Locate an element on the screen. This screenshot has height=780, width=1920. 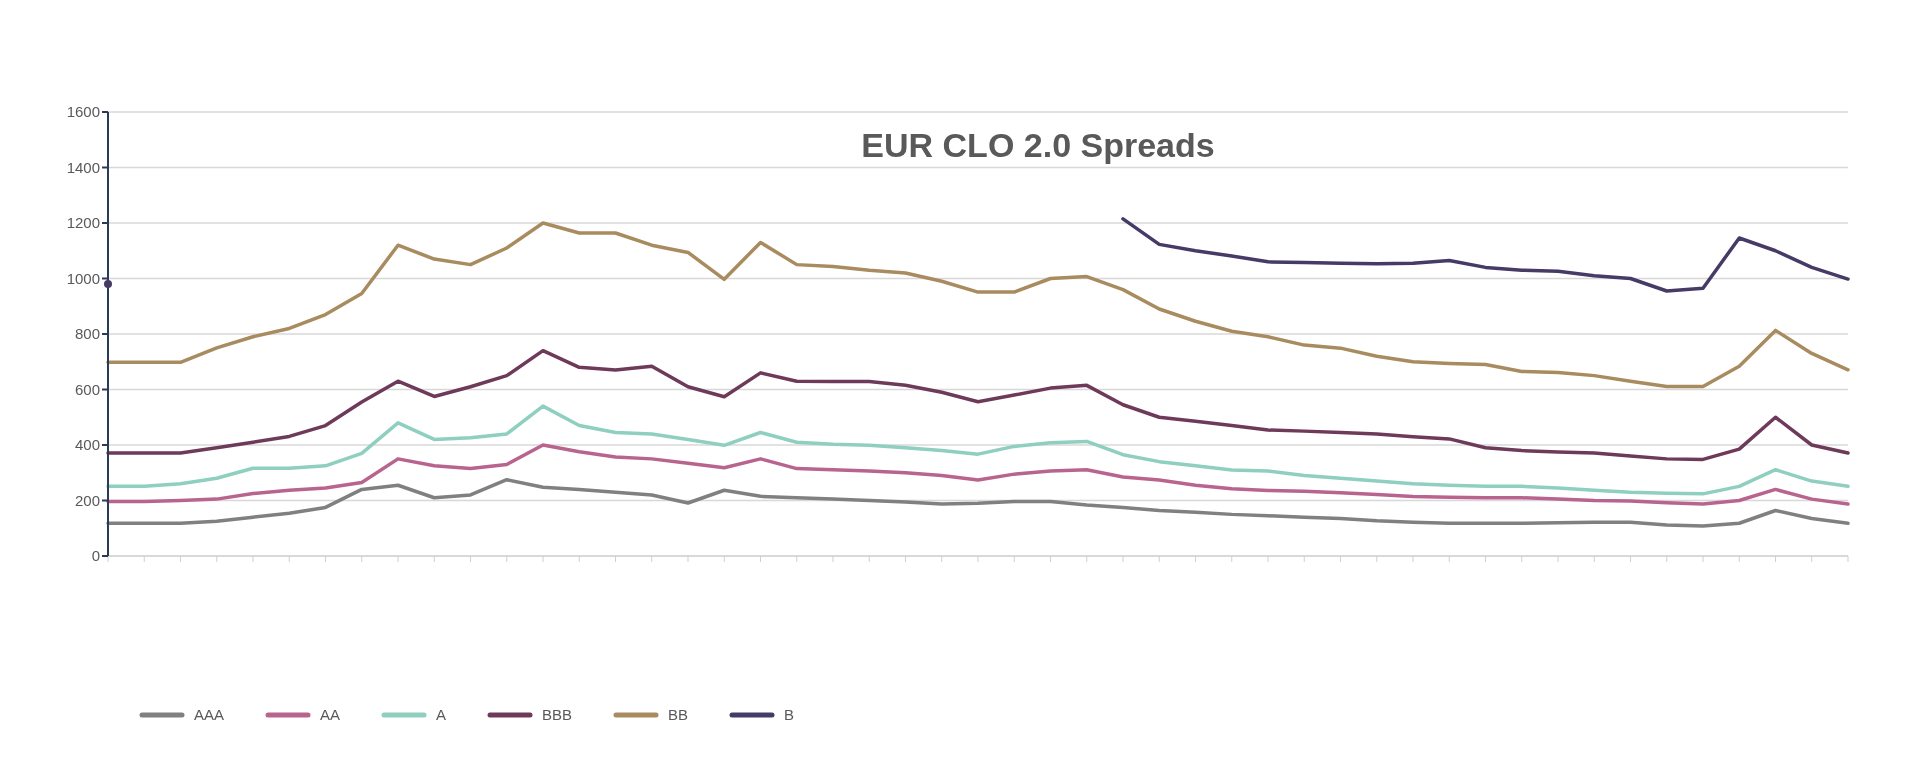
legend-label: BB is located at coordinates (678, 714).